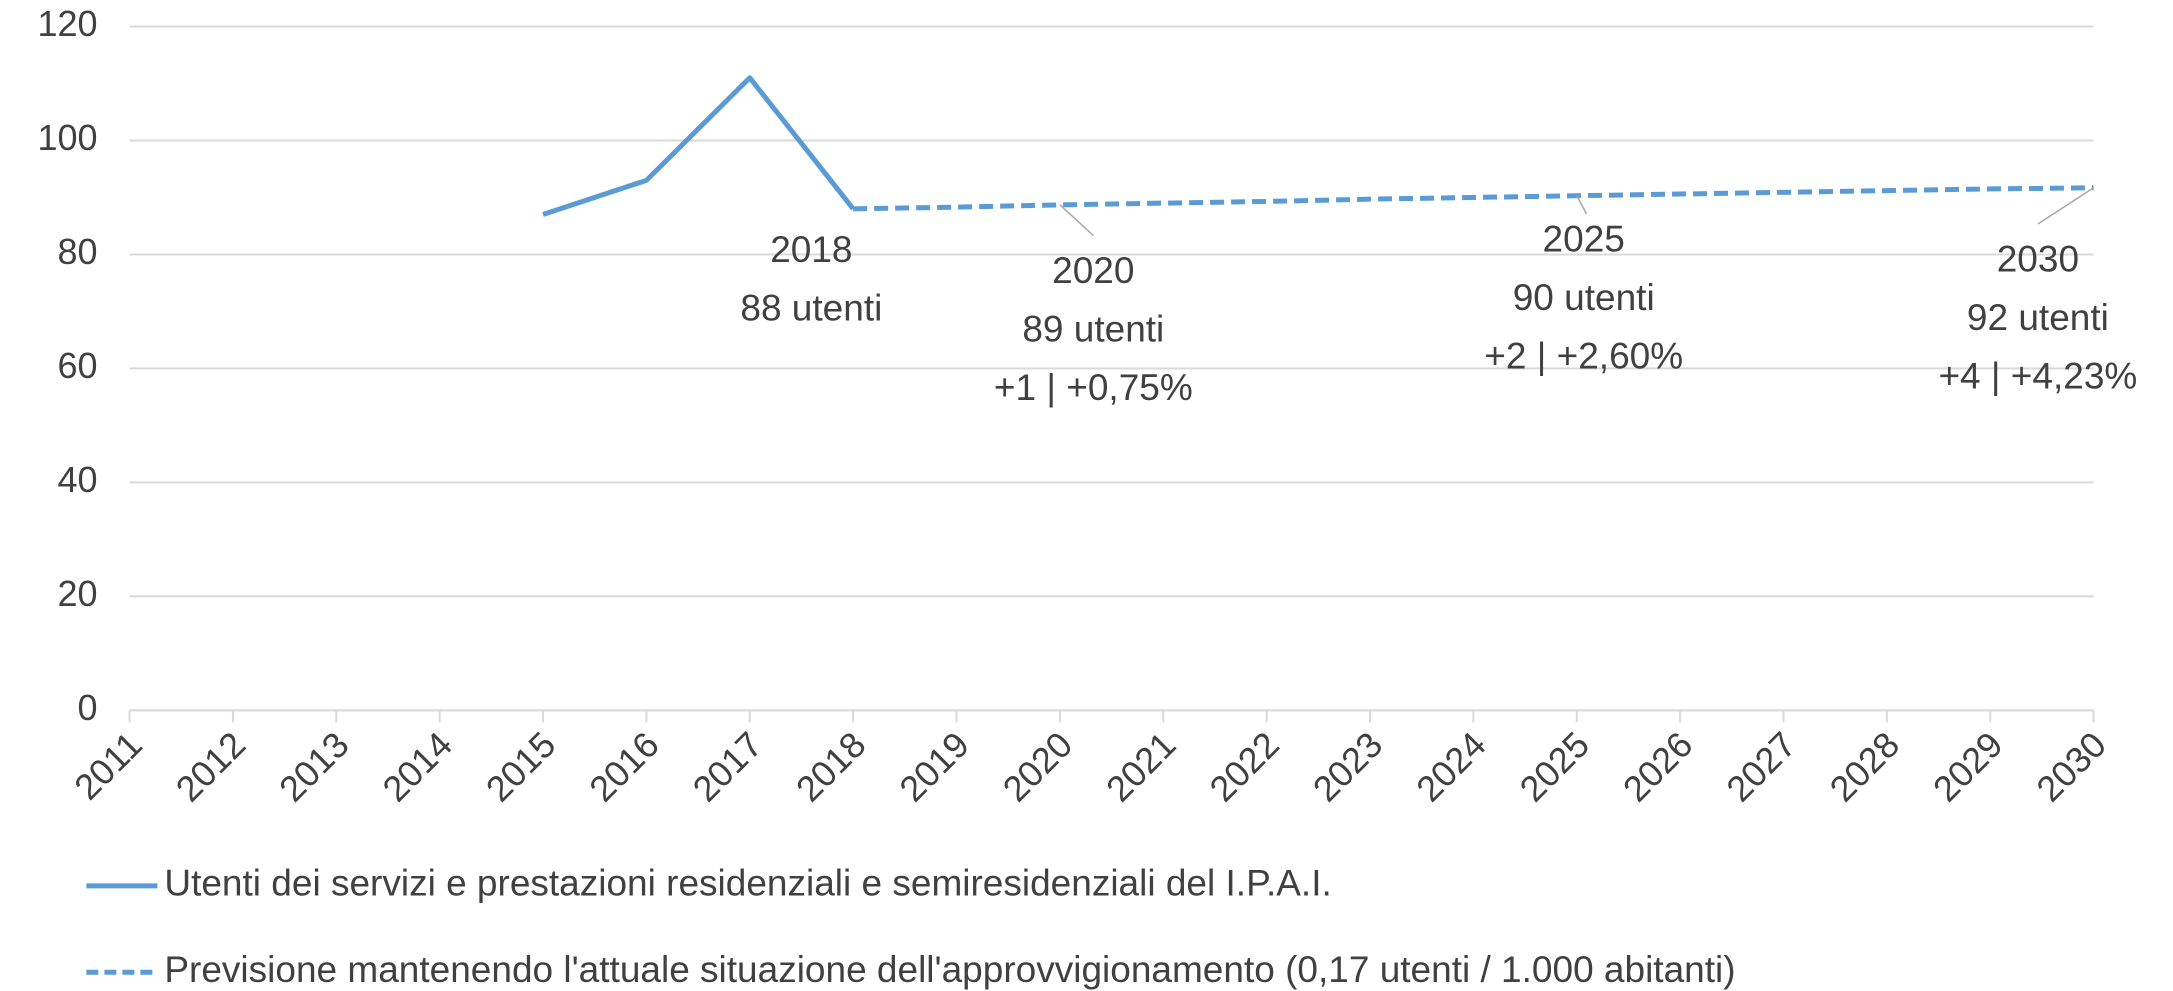 This screenshot has width=2173, height=991. I want to click on x-tick-label: 2029, so click(1968, 767).